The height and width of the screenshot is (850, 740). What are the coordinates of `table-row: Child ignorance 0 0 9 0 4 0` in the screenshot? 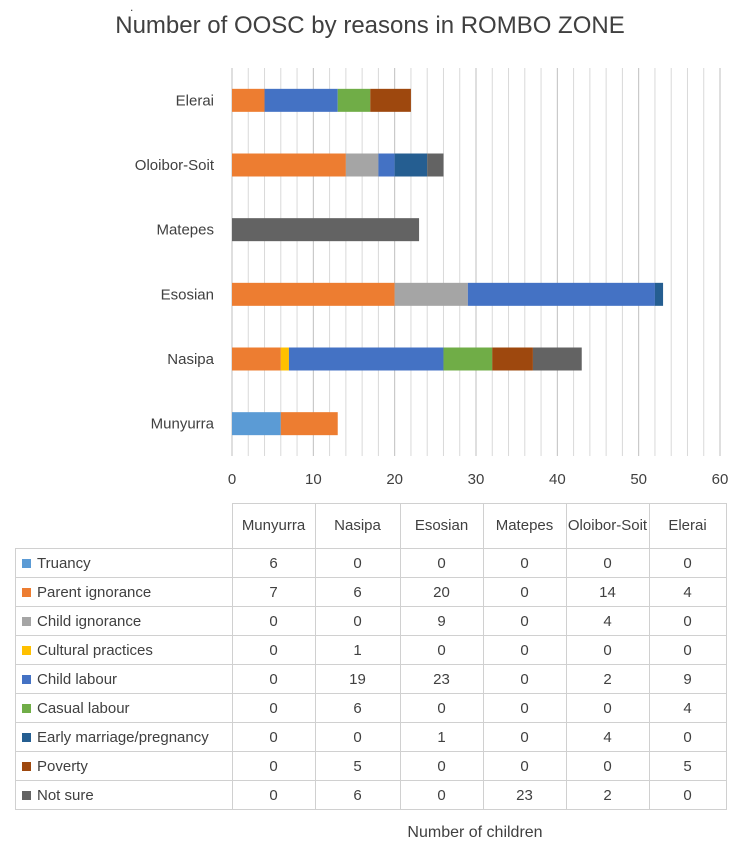 It's located at (371, 621).